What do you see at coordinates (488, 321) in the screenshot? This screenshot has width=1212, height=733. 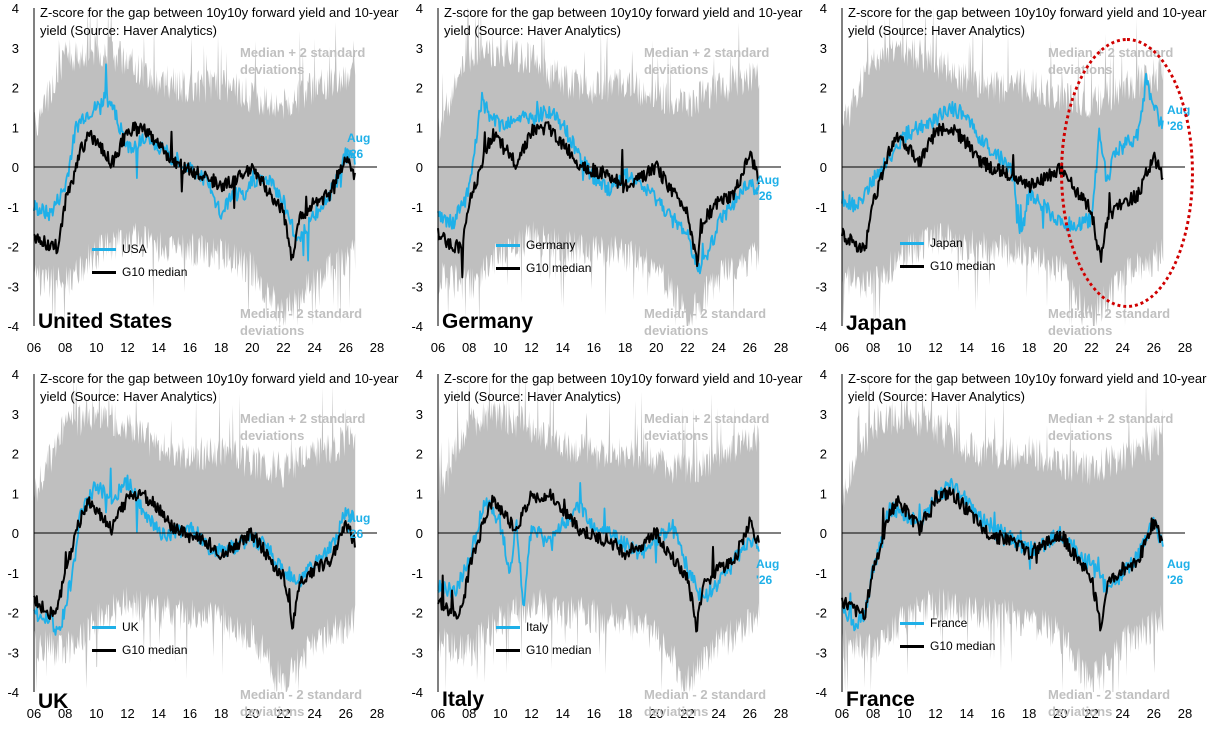 I see `country-label: Germany` at bounding box center [488, 321].